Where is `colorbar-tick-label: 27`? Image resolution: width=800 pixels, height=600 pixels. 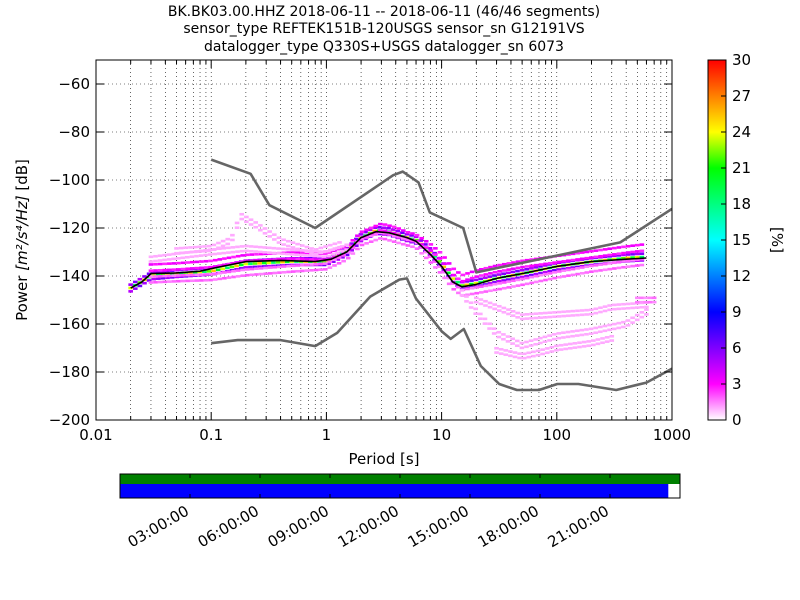
colorbar-tick-label: 27 is located at coordinates (741, 96).